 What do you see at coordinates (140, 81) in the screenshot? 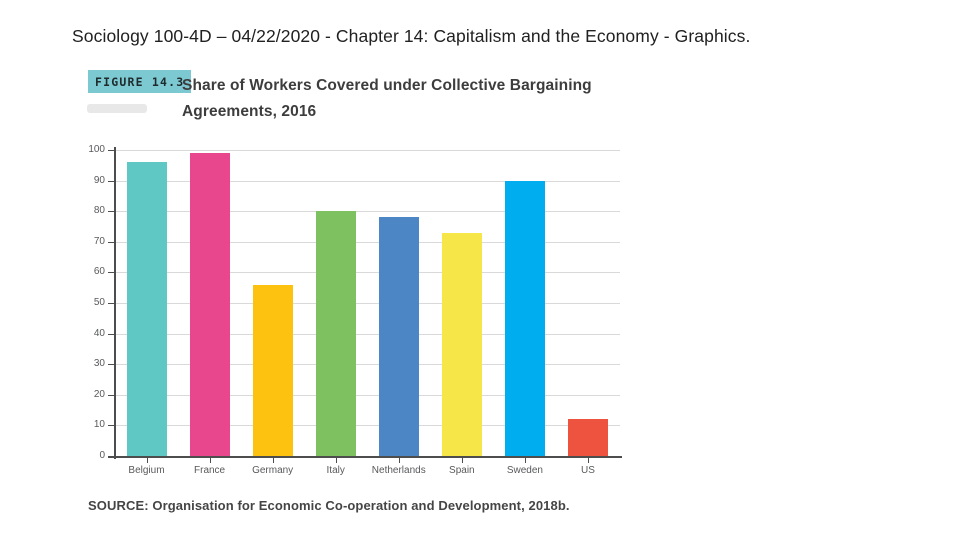
I see `figure-number-badge: FIGURE 14.3` at bounding box center [140, 81].